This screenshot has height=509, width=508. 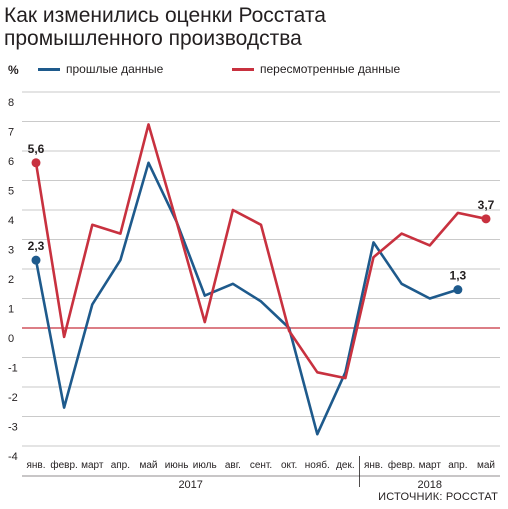 What do you see at coordinates (438, 497) in the screenshot?
I see `source-note: ИСТОЧНИК: РОССТАТ` at bounding box center [438, 497].